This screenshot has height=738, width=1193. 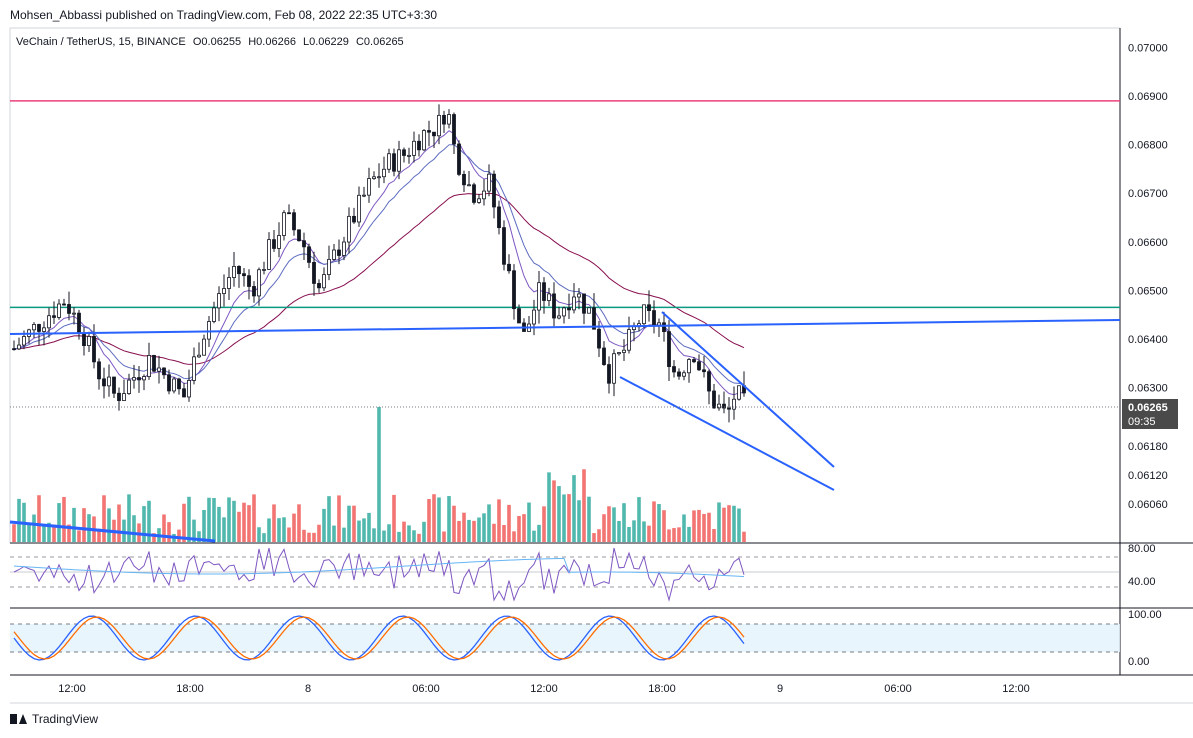 I want to click on tradingview-logo-icon, so click(x=18, y=719).